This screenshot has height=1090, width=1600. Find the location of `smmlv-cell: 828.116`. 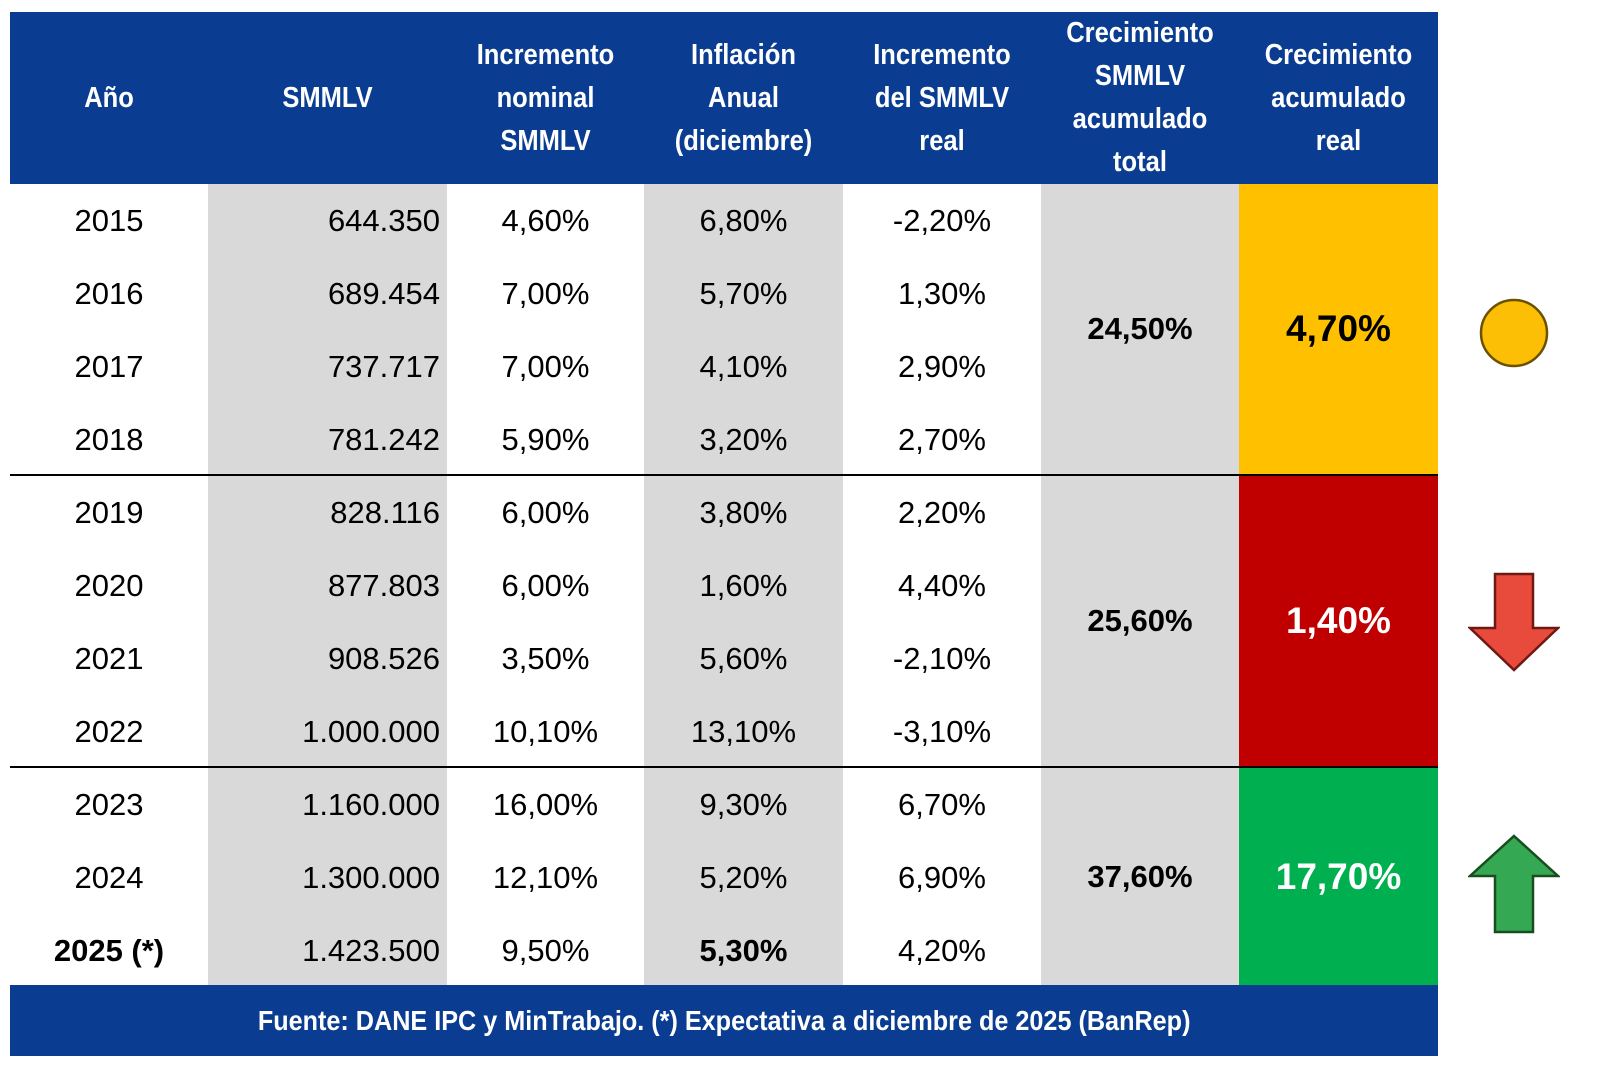

smmlv-cell: 828.116 is located at coordinates (385, 512).